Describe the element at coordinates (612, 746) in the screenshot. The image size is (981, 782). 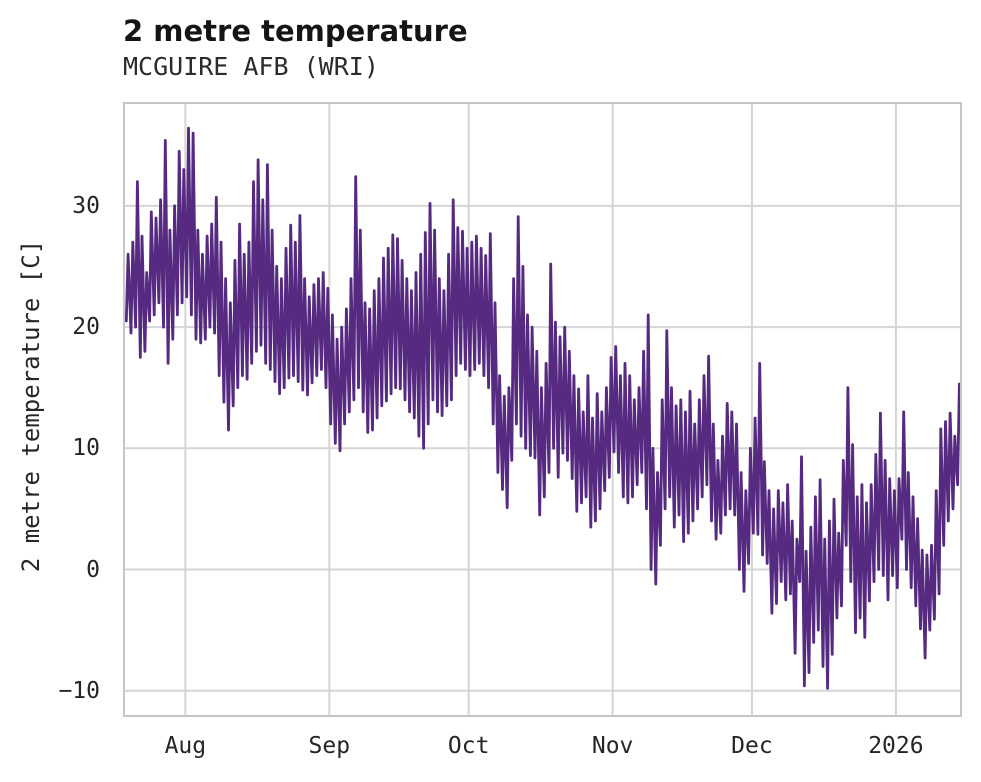
I see `x-tick-label: Nov` at that location.